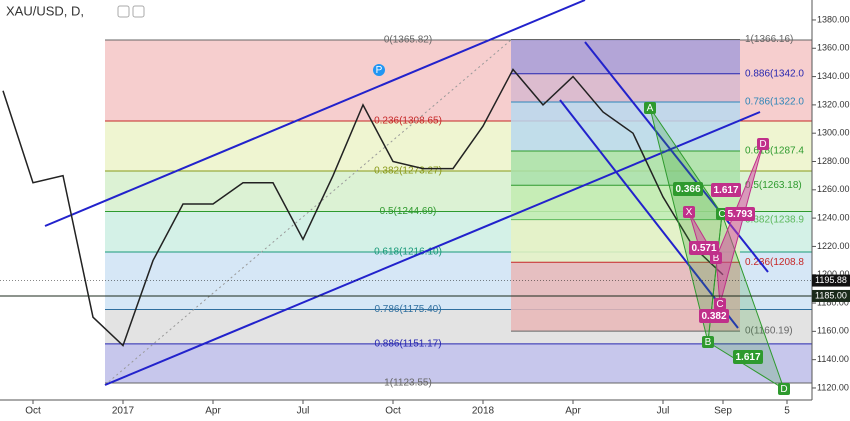  Describe the element at coordinates (408, 383) in the screenshot. I see `fib-label: 1(1123.55)` at that location.